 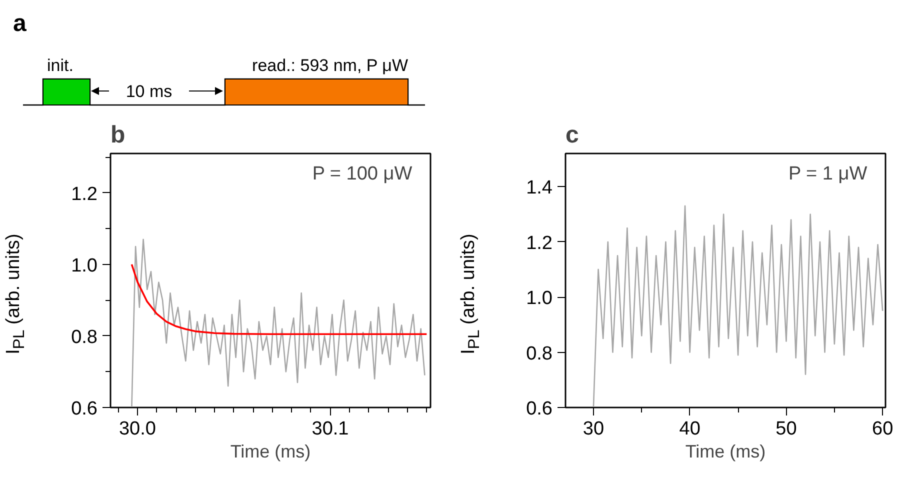 What do you see at coordinates (689, 429) in the screenshot?
I see `x-tick-label: 40` at bounding box center [689, 429].